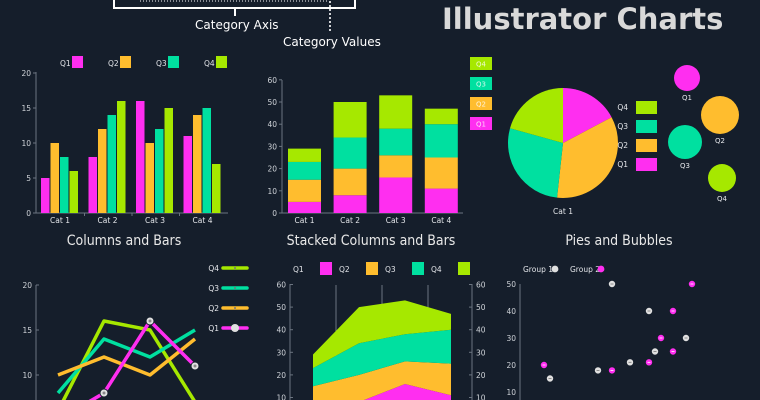 This screenshot has width=760, height=400. I want to click on bubble-Q4, so click(722, 178).